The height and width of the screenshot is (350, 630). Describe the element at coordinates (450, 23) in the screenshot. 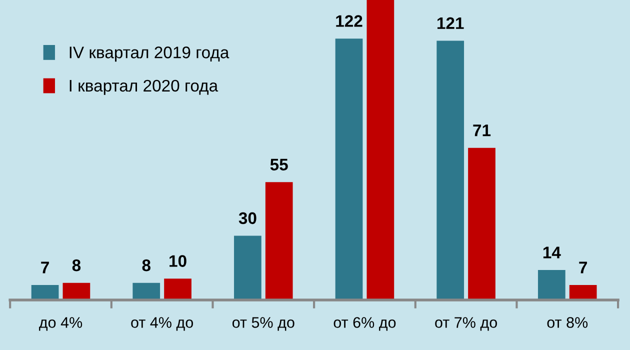

I see `data-label: 121` at that location.